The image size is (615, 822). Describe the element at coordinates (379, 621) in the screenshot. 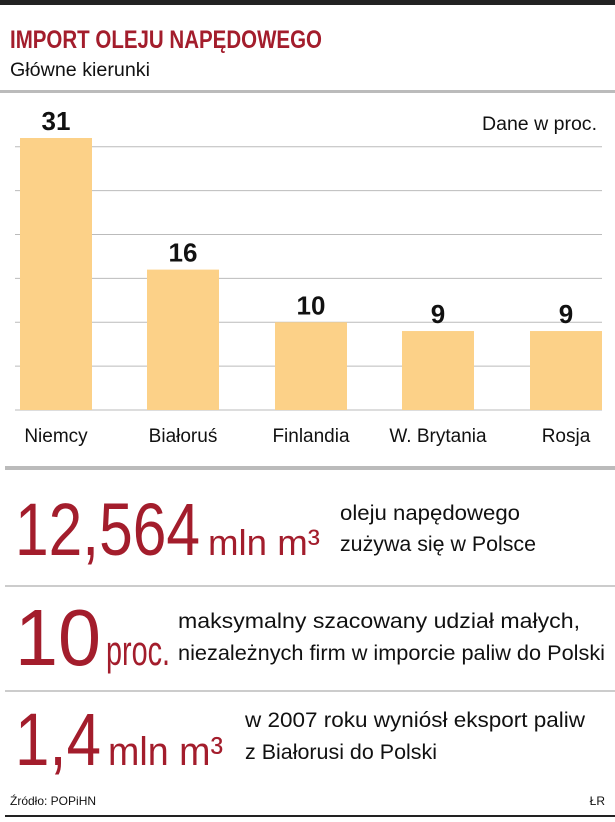

I see `stat-text: maksymalny szacowany udział małych,` at that location.